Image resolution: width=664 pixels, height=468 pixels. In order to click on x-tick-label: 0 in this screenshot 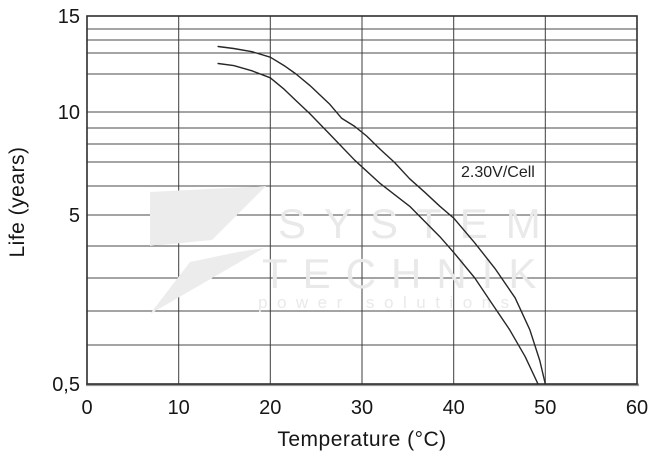, I will do `click(86, 408)`.